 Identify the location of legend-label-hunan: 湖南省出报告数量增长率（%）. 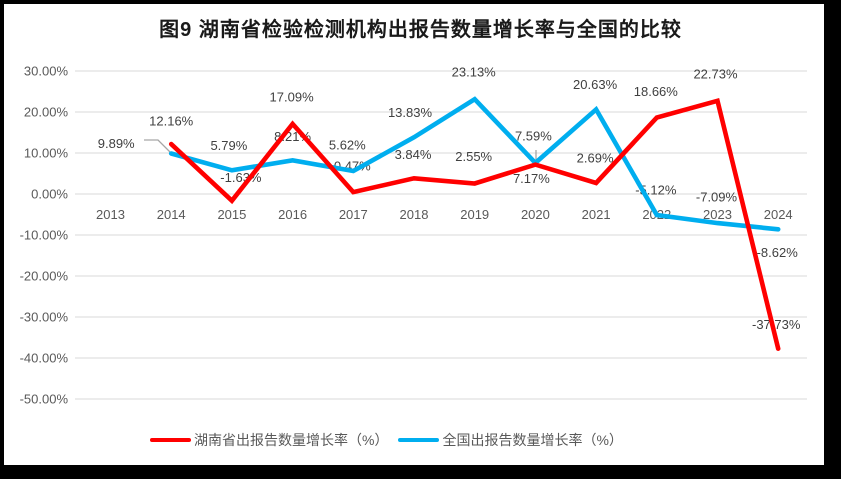
(291, 440).